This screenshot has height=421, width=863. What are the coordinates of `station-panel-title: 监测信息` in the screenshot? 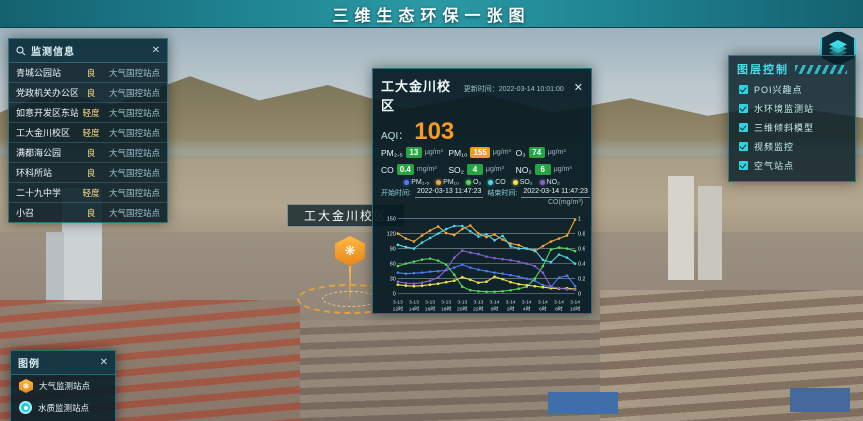 It's located at (53, 52).